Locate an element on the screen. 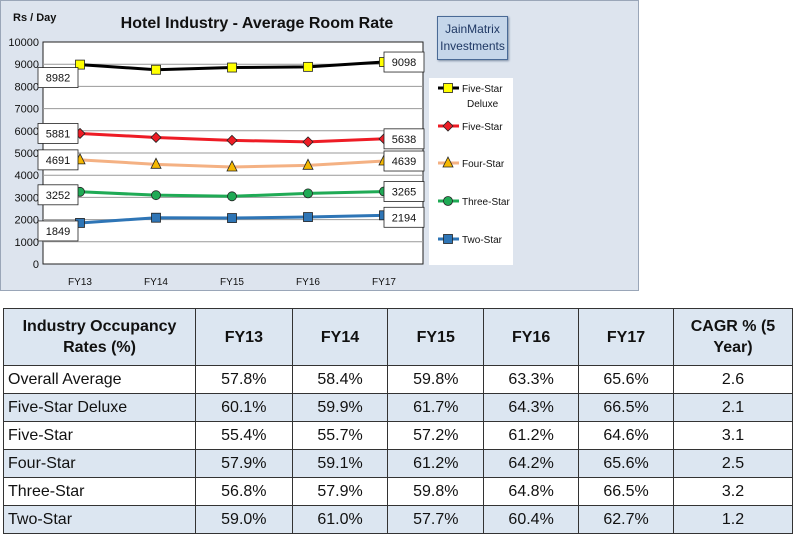 This screenshot has height=543, width=800. column-header: FY16 is located at coordinates (531, 337).